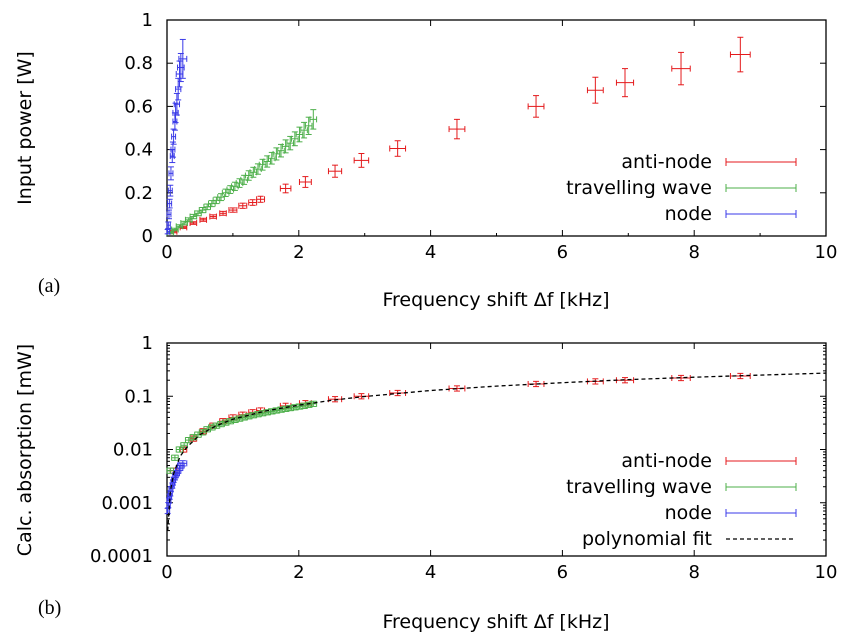 This screenshot has width=845, height=637. I want to click on series-travelling-wave, so click(242, 172).